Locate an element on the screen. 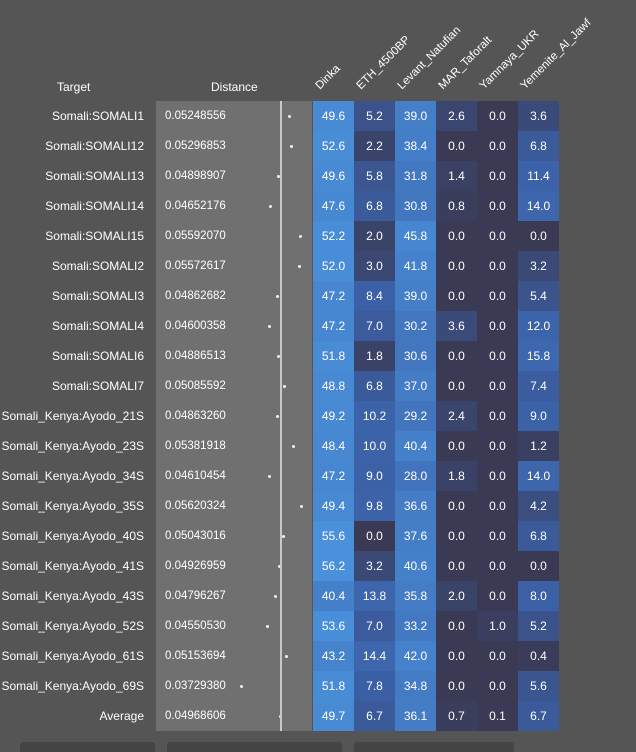 This screenshot has height=752, width=636. heatmap-cell: 14.4 is located at coordinates (374, 656).